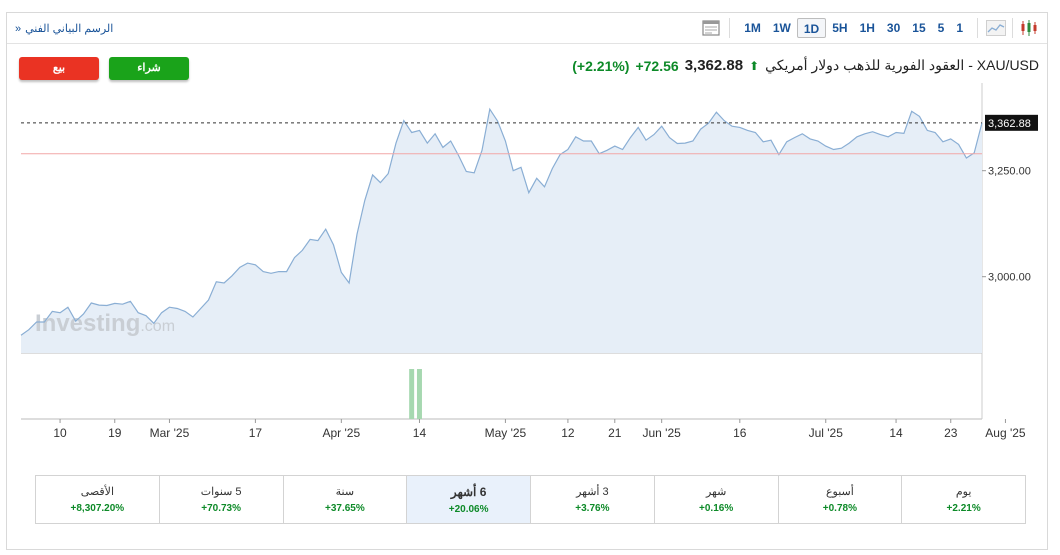 The image size is (1060, 555). What do you see at coordinates (221, 508) in the screenshot?
I see `period-value: +70.73%` at bounding box center [221, 508].